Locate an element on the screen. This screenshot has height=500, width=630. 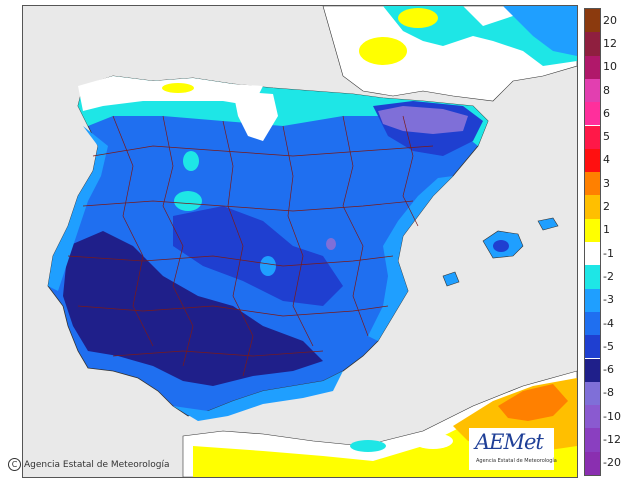
central-deep is located at coordinates (258, 256).